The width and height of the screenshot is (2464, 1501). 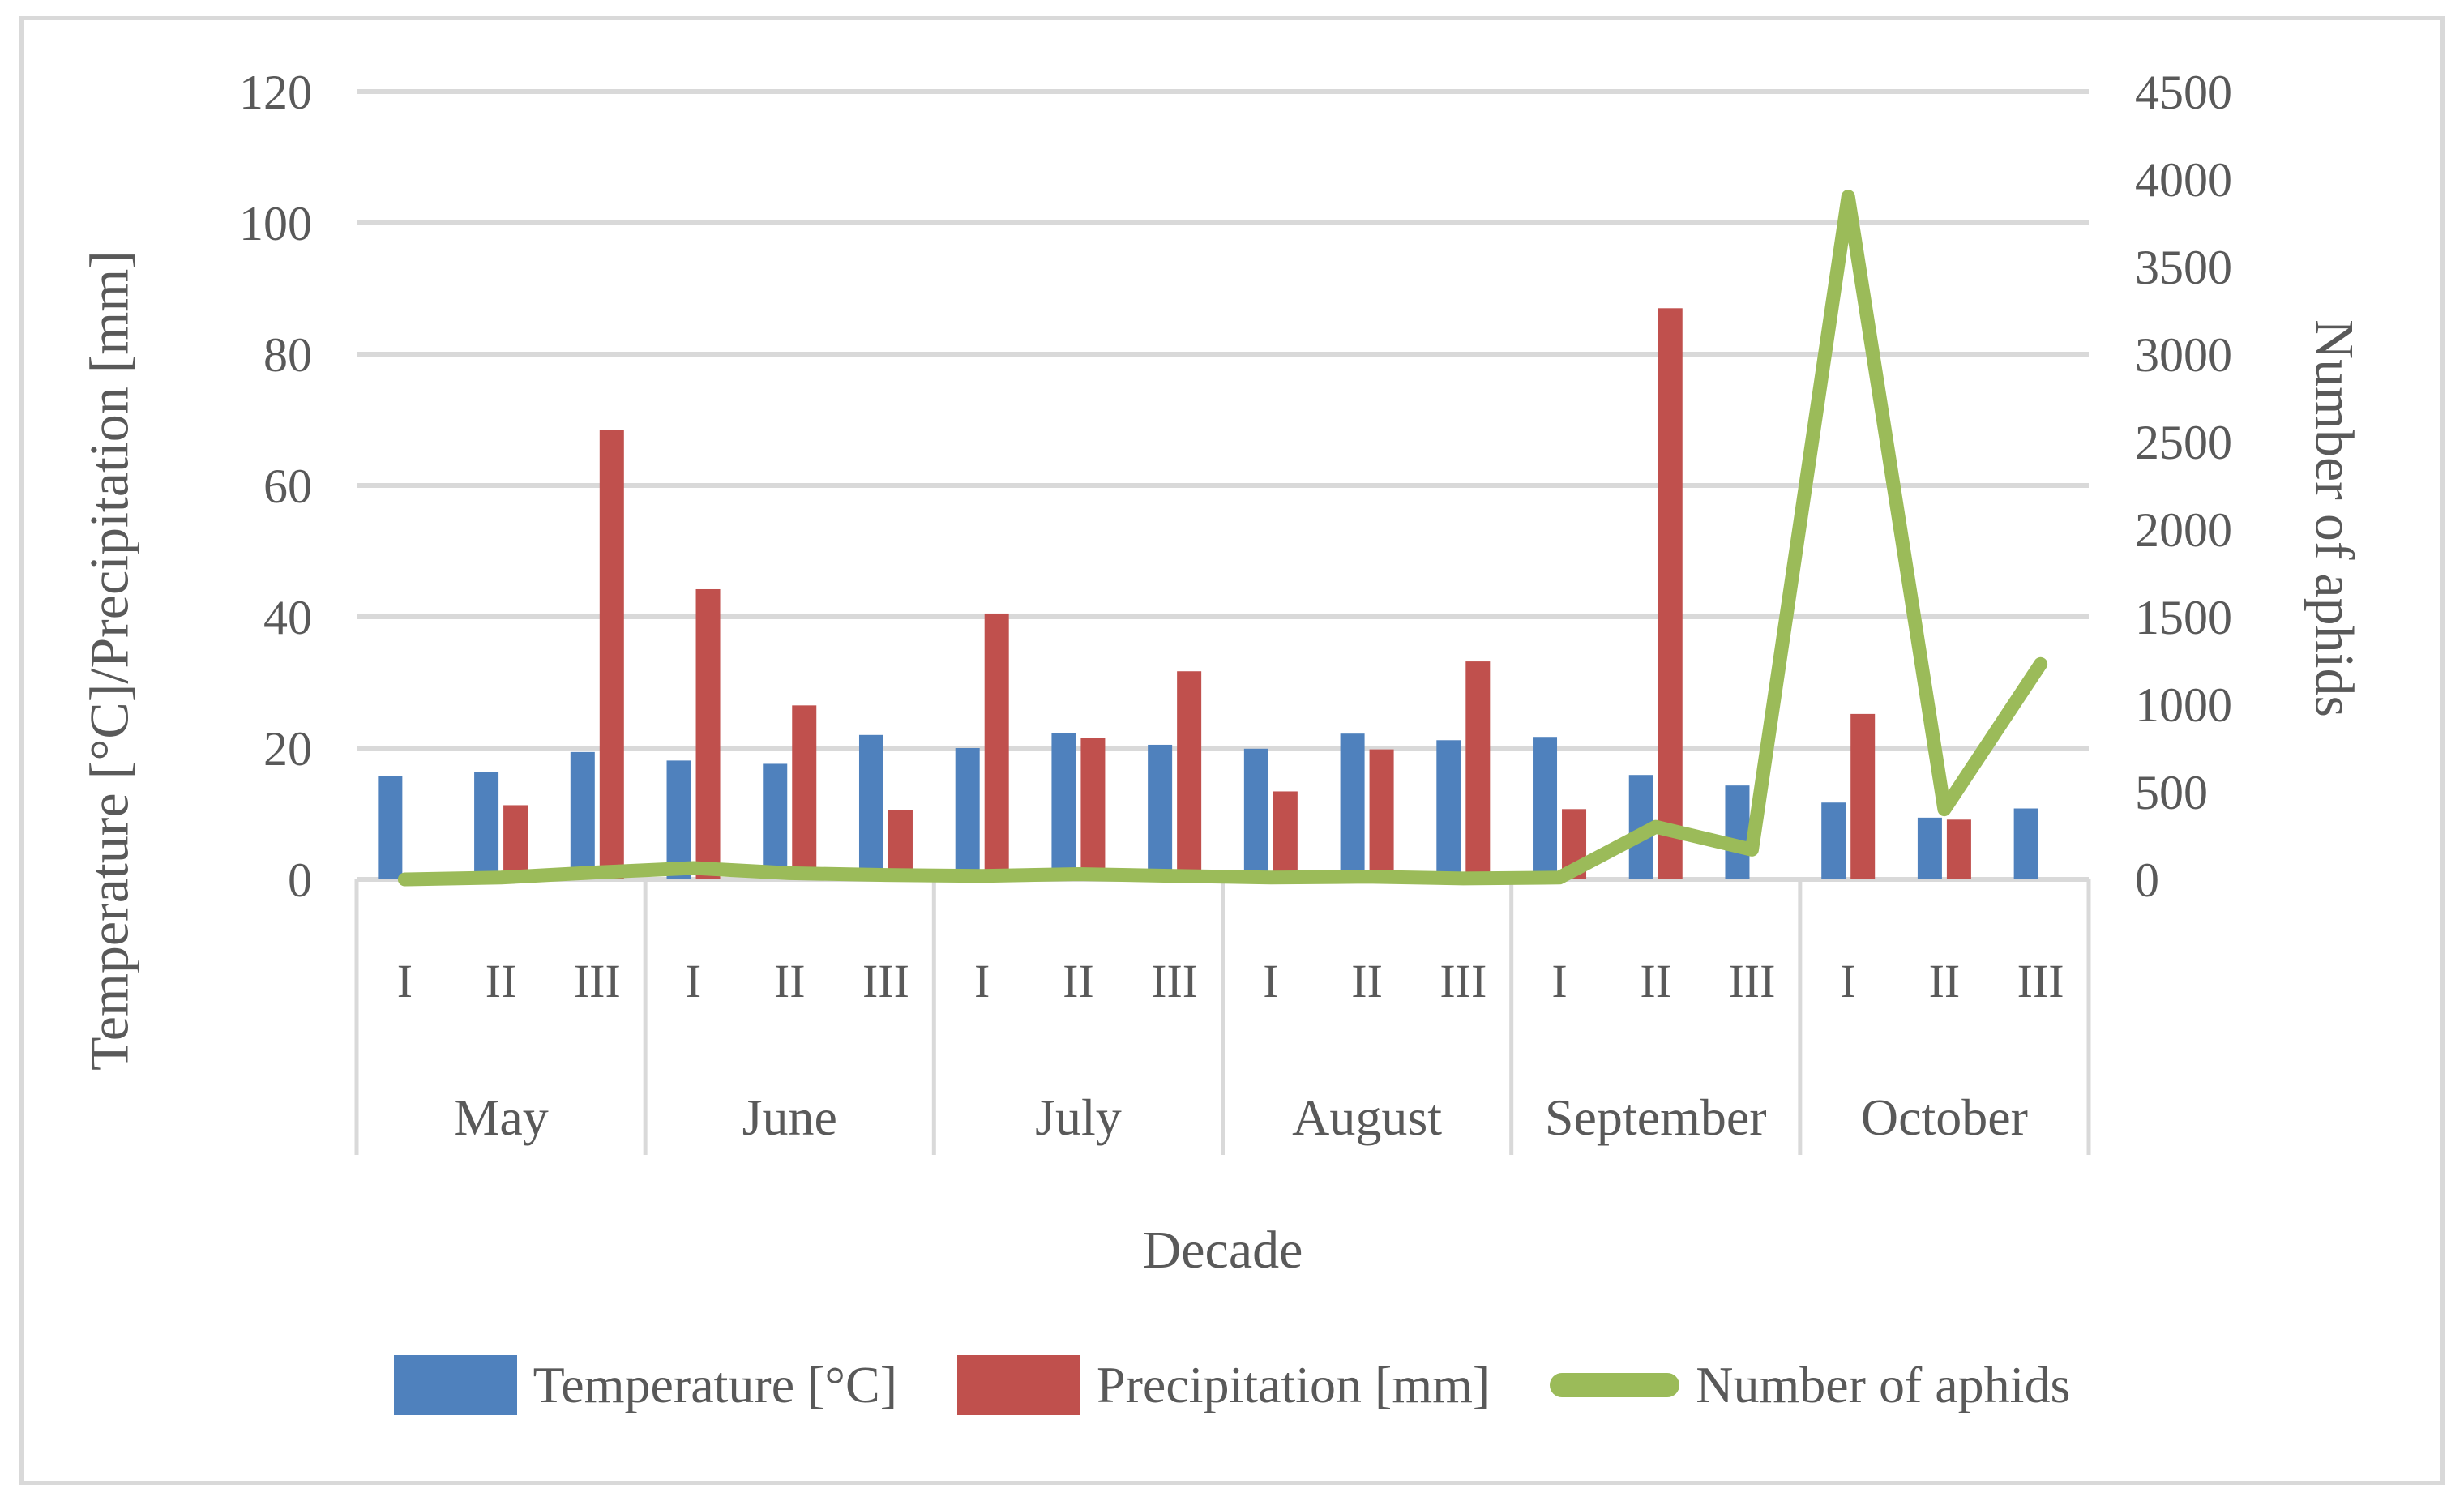 What do you see at coordinates (2171, 792) in the screenshot?
I see `right-axis-tick-label: 500` at bounding box center [2171, 792].